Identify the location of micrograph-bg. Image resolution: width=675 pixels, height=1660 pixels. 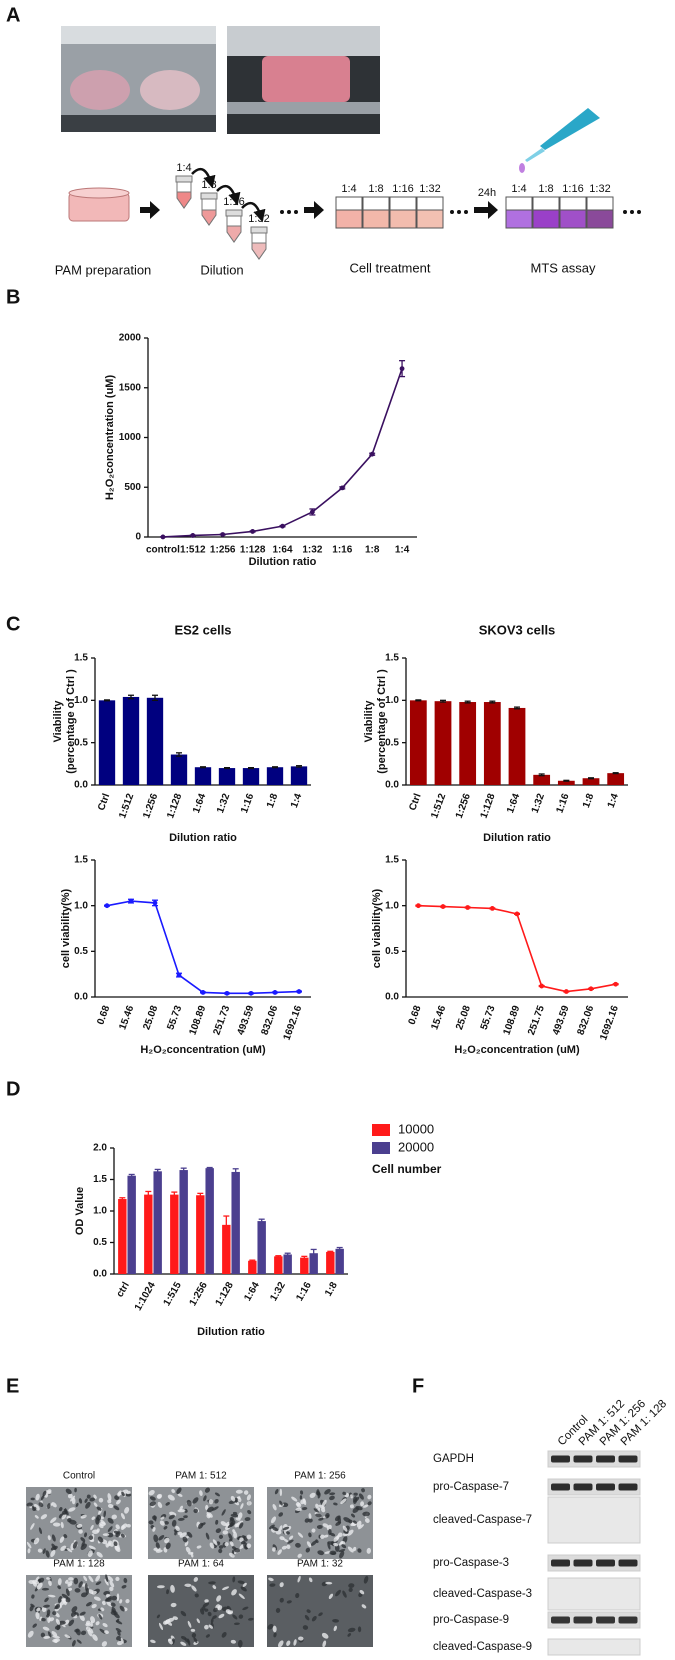
(320, 1611).